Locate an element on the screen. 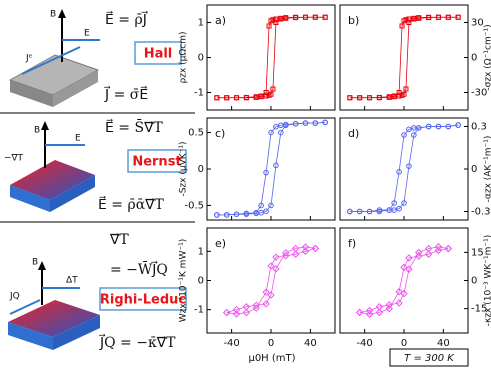 The width and height of the screenshot is (491, 368). equation: ∇⃗T is located at coordinates (119, 240).